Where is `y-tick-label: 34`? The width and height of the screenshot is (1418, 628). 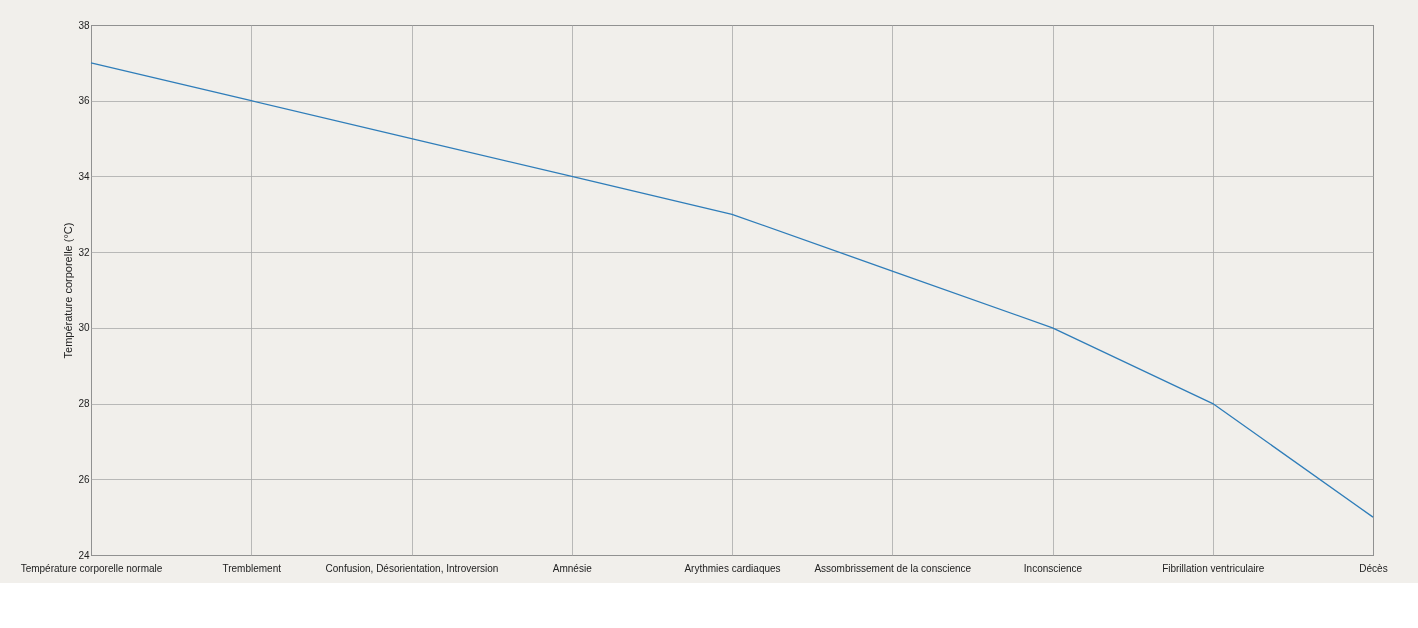
y-tick-label: 34 is located at coordinates (84, 176).